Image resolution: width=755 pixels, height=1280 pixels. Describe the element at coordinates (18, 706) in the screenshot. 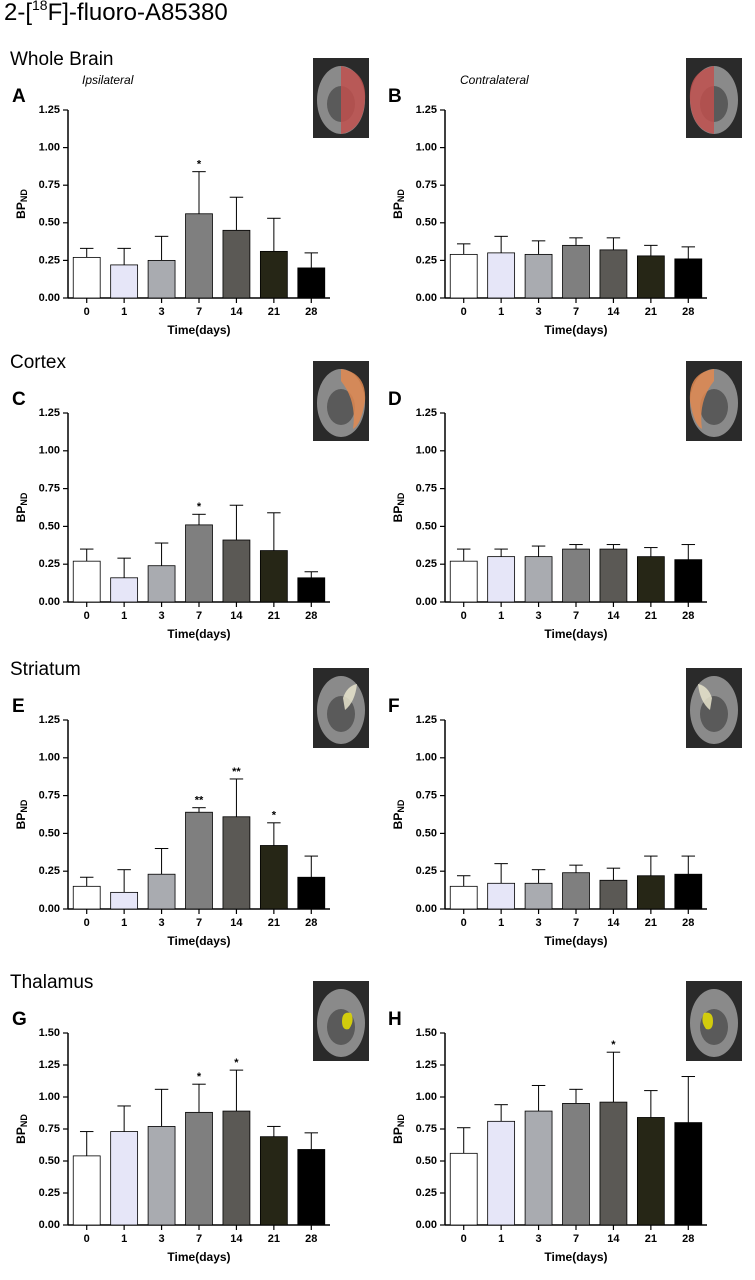

I see `panel-letter: E` at that location.